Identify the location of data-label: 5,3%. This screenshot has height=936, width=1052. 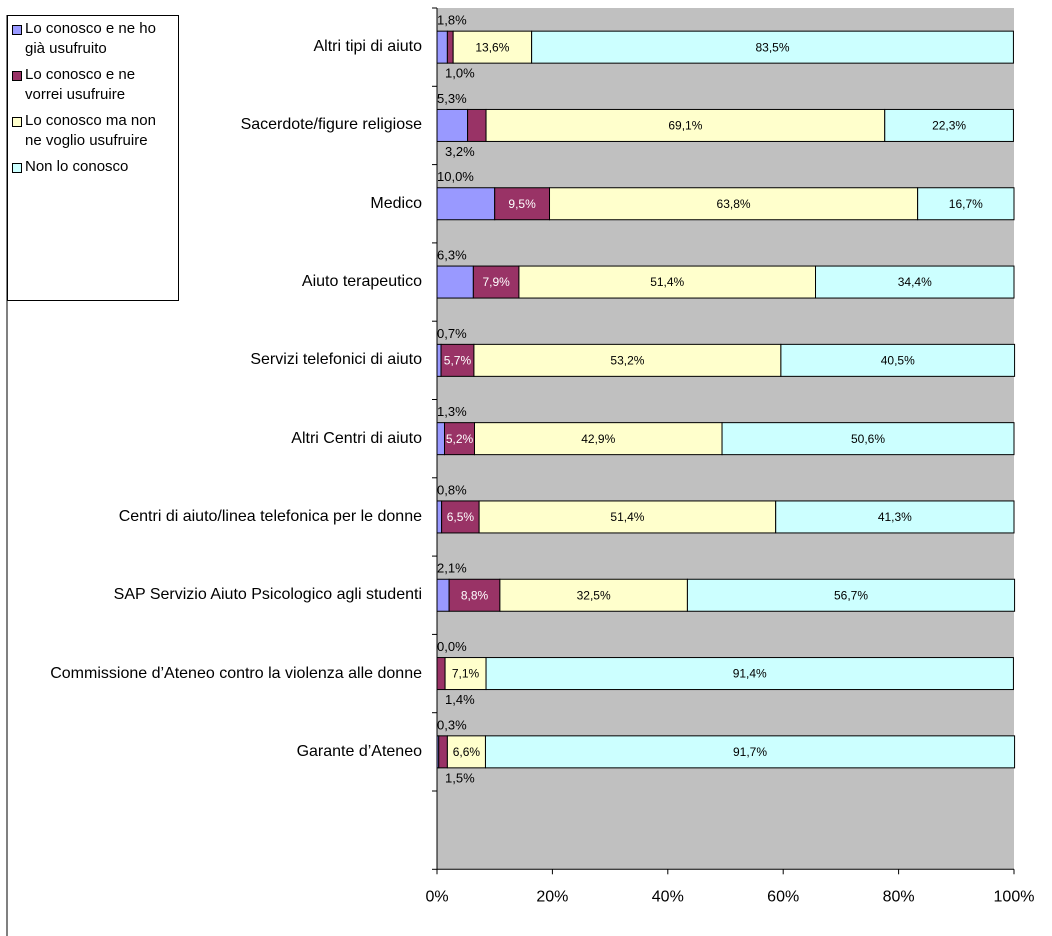
(452, 98).